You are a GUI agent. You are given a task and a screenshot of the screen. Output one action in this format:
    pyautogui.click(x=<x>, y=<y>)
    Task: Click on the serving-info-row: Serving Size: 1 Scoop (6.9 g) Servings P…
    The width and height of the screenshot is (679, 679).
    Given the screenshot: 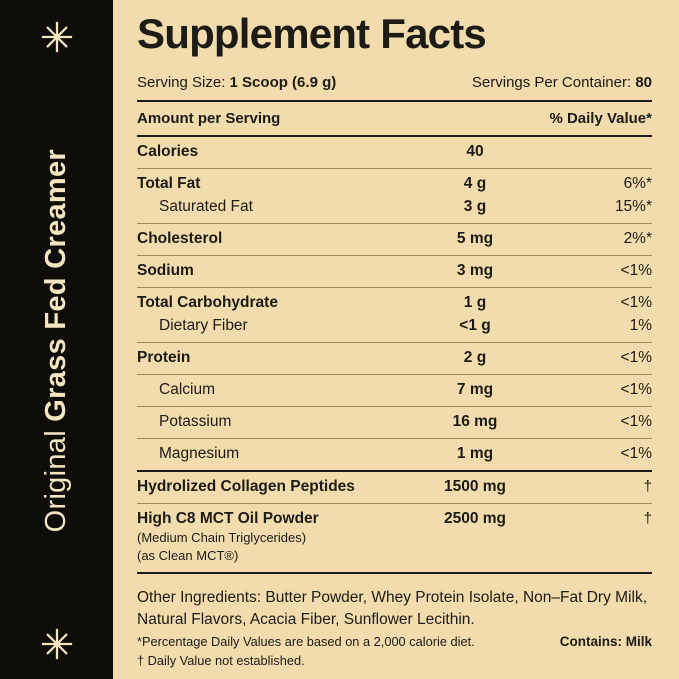 What is the action you would take?
    pyautogui.click(x=394, y=86)
    